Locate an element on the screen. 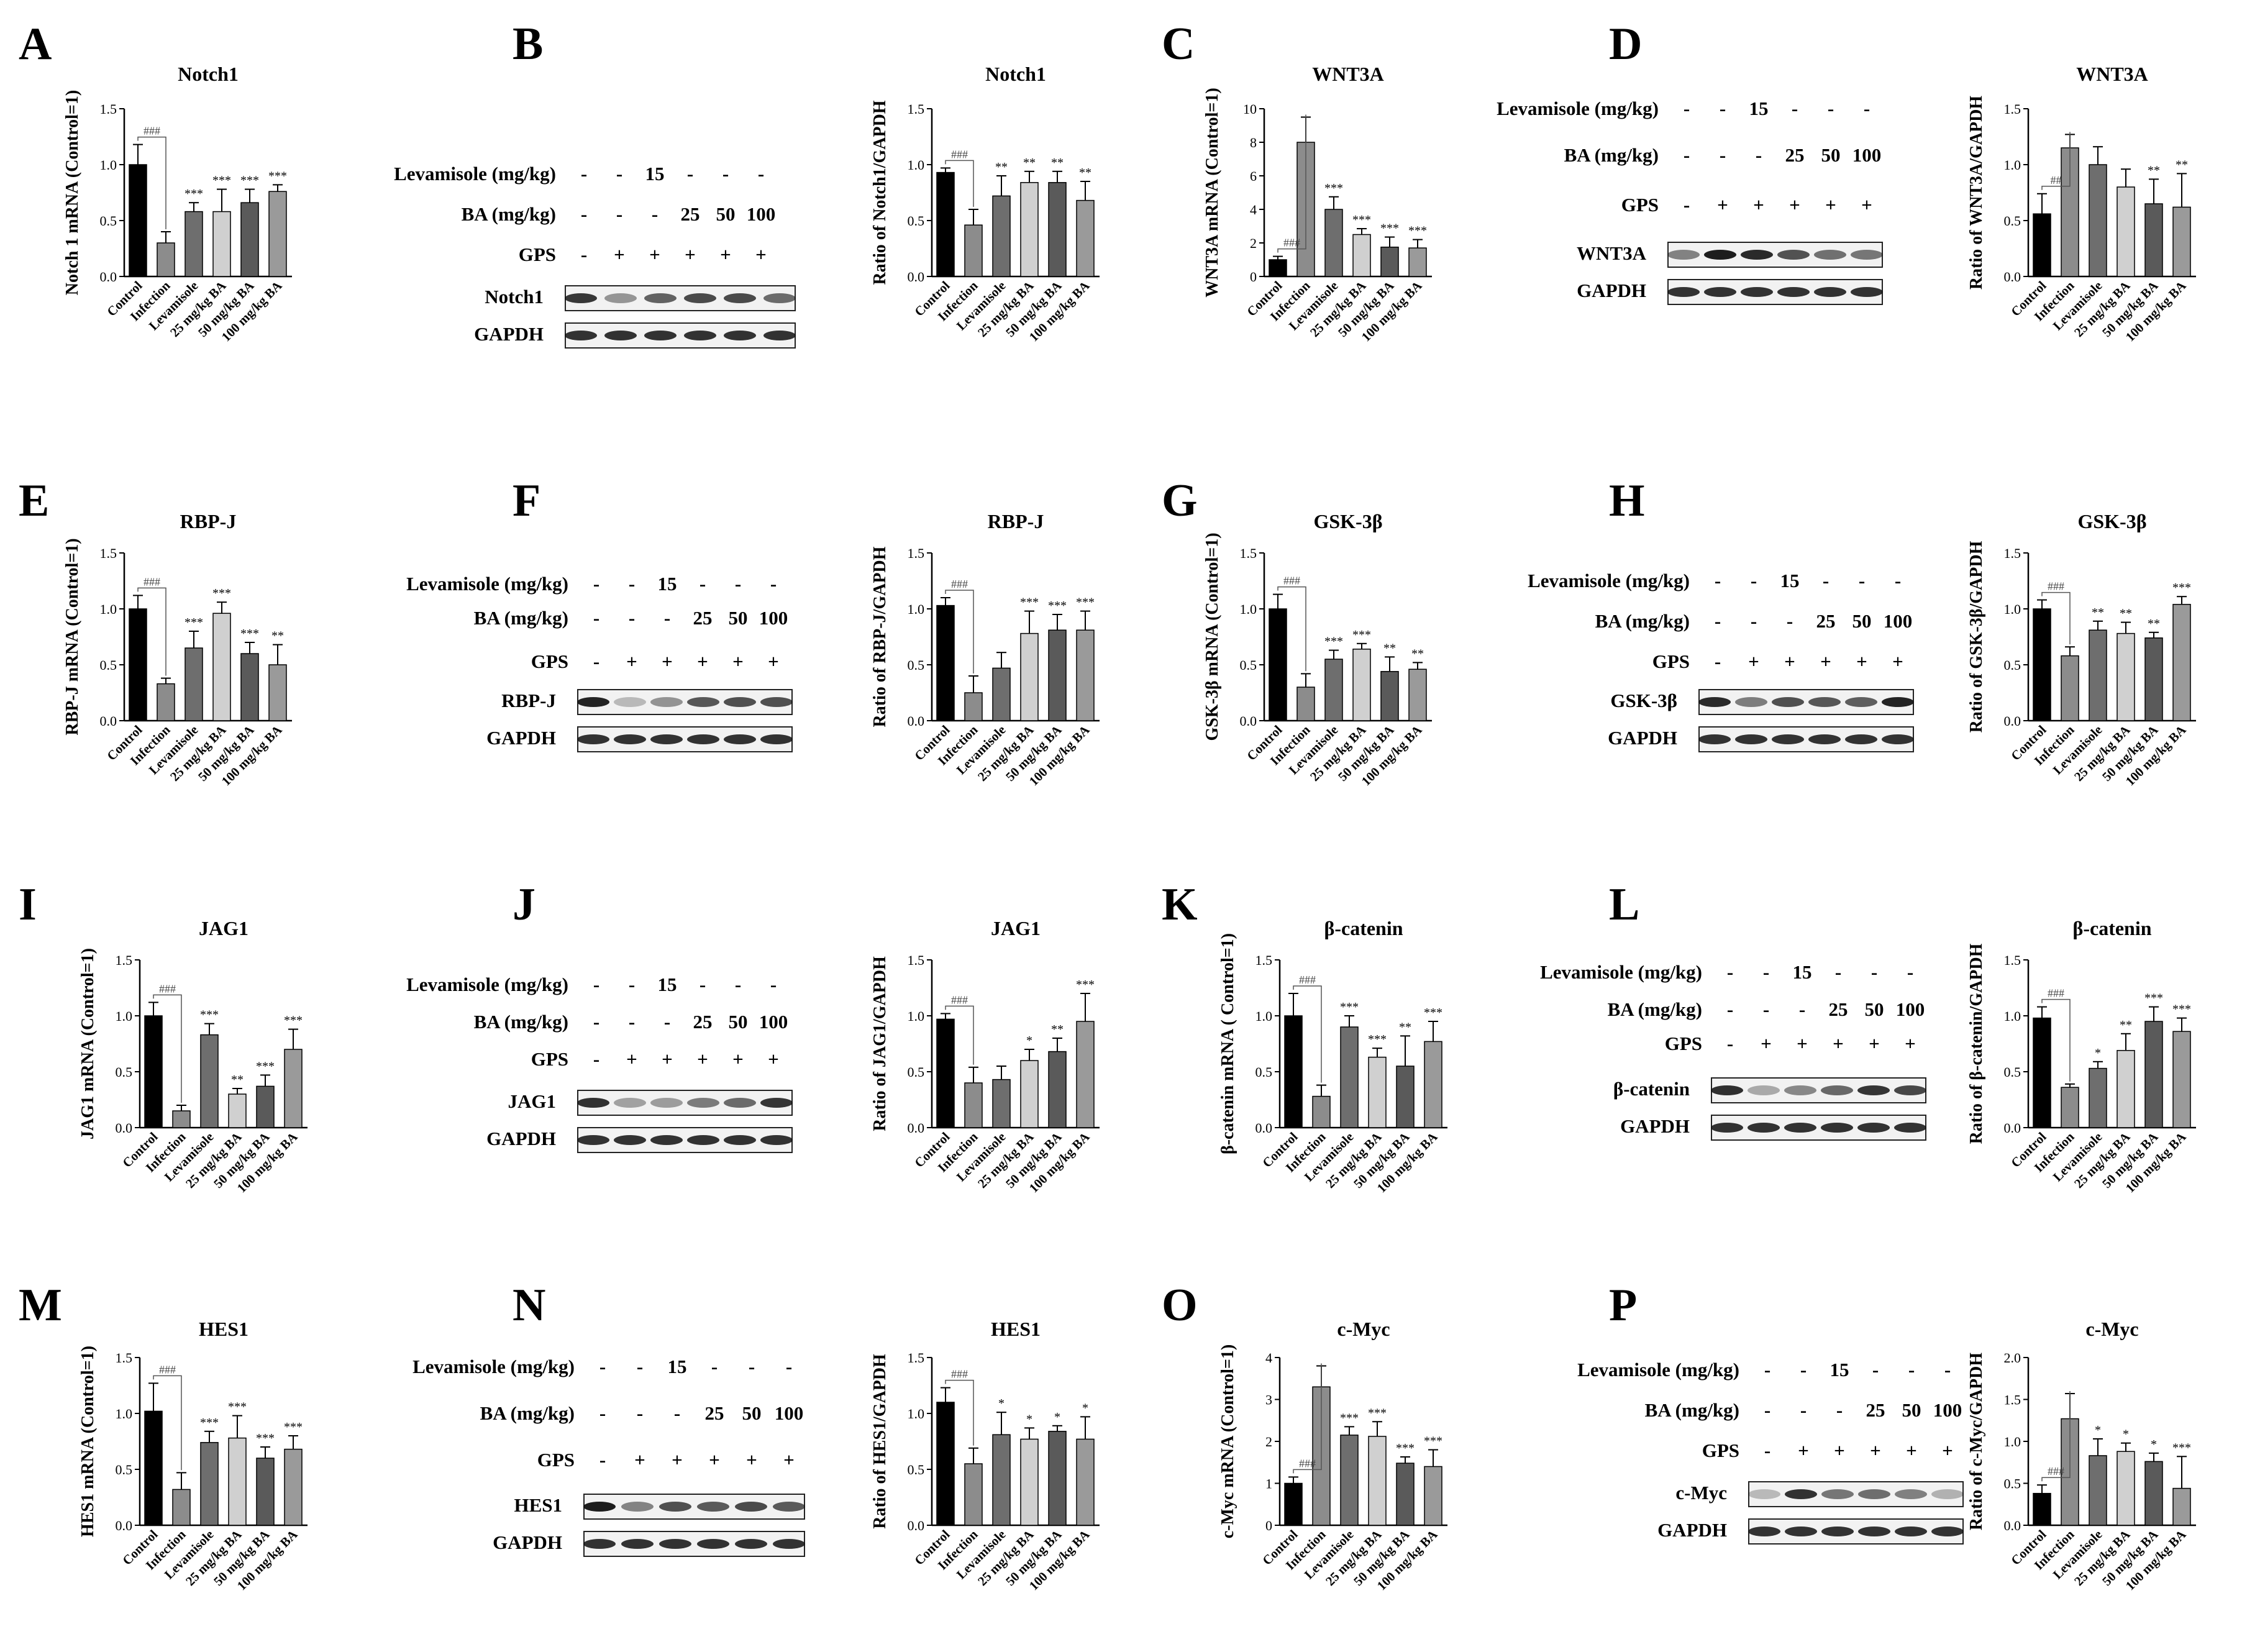 This screenshot has width=2242, height=1652. panel-label-E: E is located at coordinates (34, 500).